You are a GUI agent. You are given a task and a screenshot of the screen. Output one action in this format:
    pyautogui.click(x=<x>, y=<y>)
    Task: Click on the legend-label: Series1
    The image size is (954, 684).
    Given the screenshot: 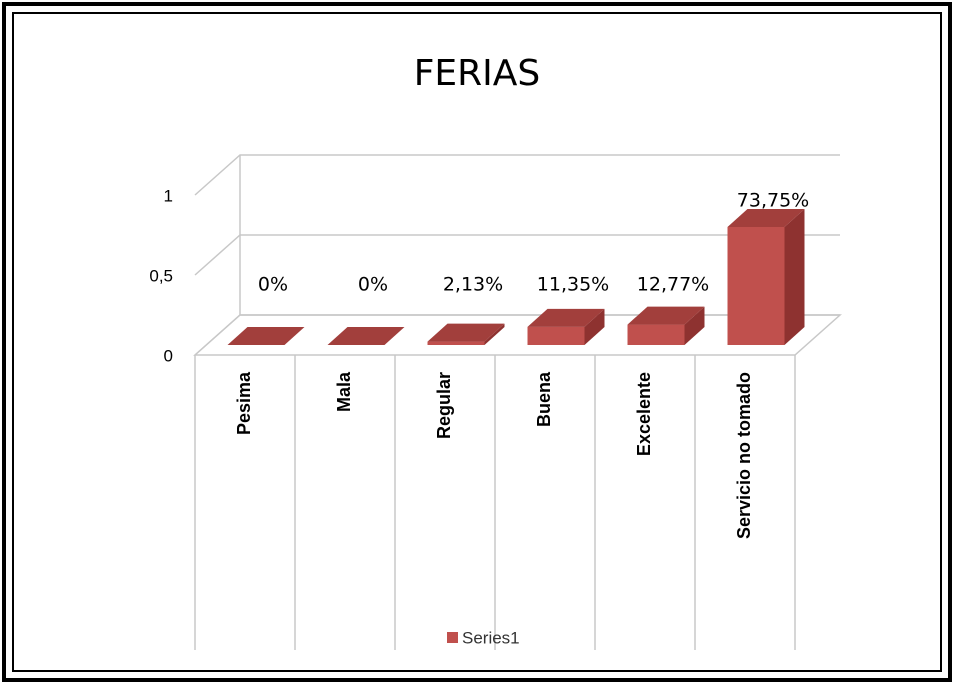 What is the action you would take?
    pyautogui.click(x=491, y=637)
    